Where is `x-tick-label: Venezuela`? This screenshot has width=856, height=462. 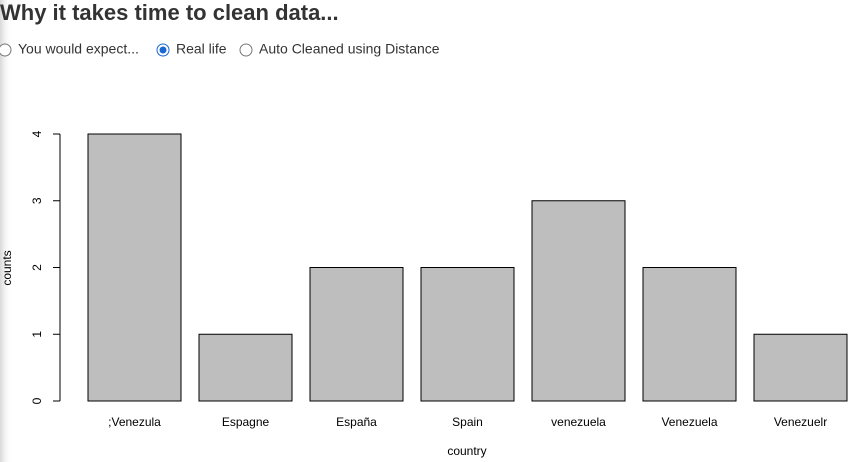
x-tick-label: Venezuela is located at coordinates (689, 422).